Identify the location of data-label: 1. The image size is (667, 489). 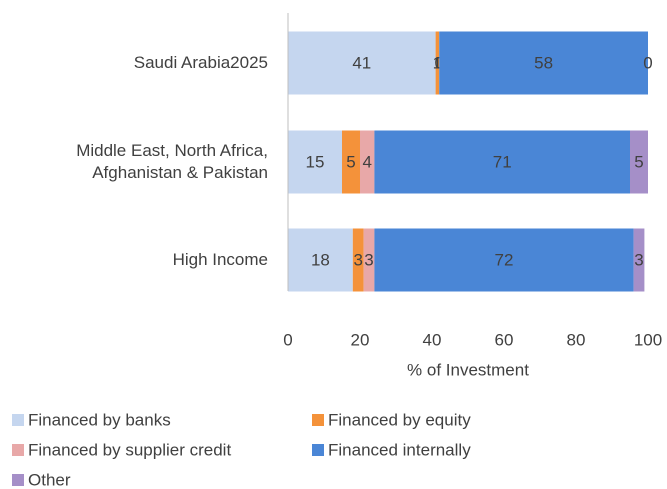
(437, 62).